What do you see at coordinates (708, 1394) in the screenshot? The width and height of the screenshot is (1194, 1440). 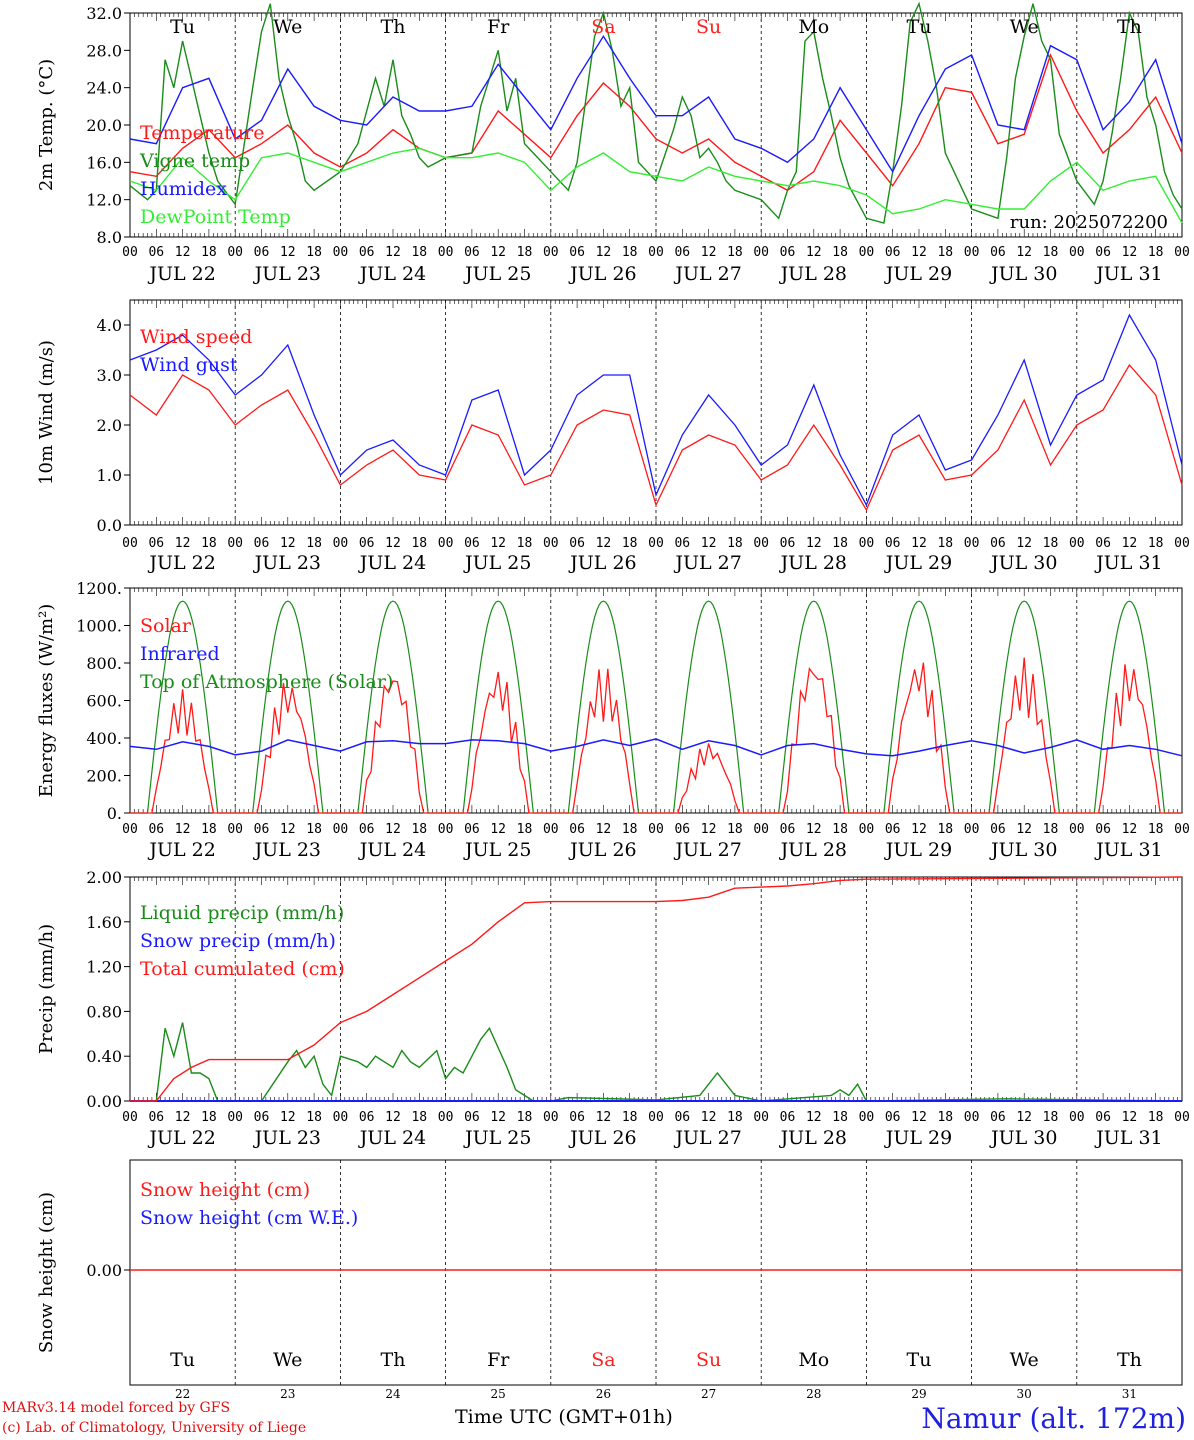 I see `date-number-label: 27` at bounding box center [708, 1394].